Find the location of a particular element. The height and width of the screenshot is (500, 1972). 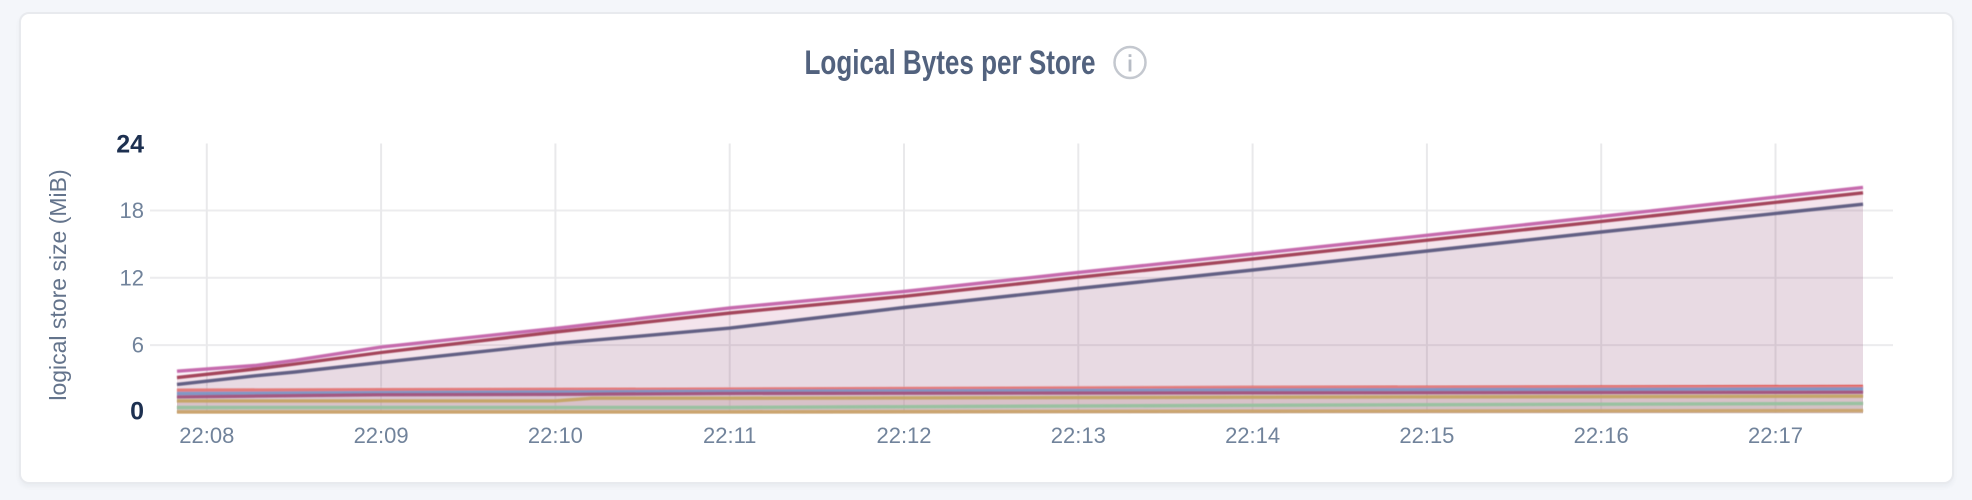

svg-text: 22:12 is located at coordinates (903, 435).